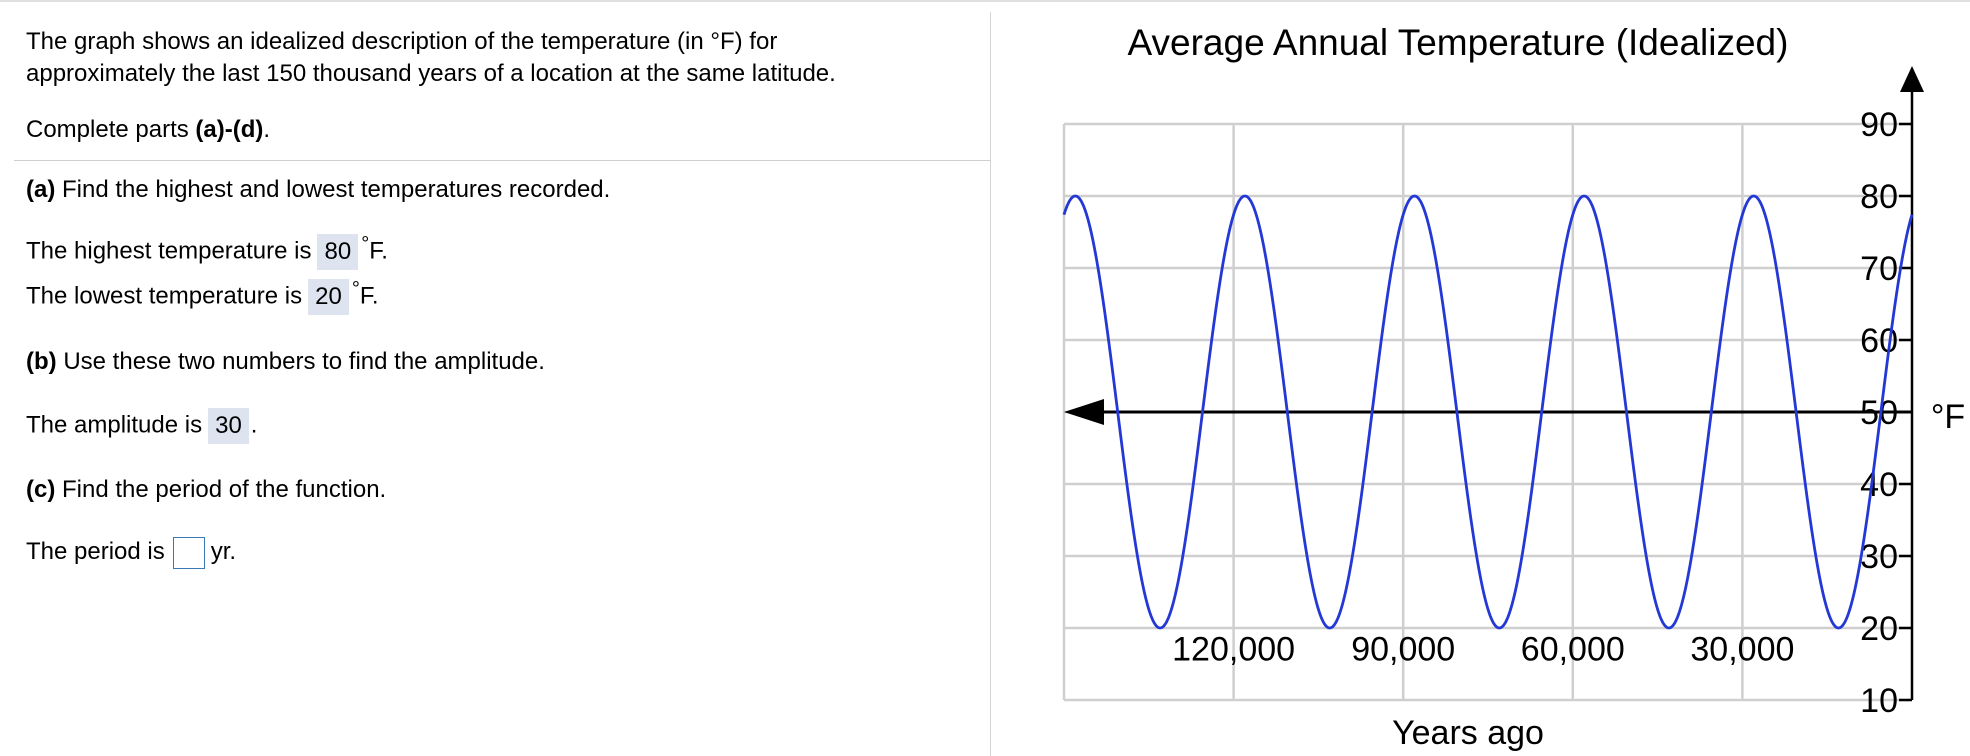 The height and width of the screenshot is (756, 1970). I want to click on period-label: The period is, so click(95, 551).